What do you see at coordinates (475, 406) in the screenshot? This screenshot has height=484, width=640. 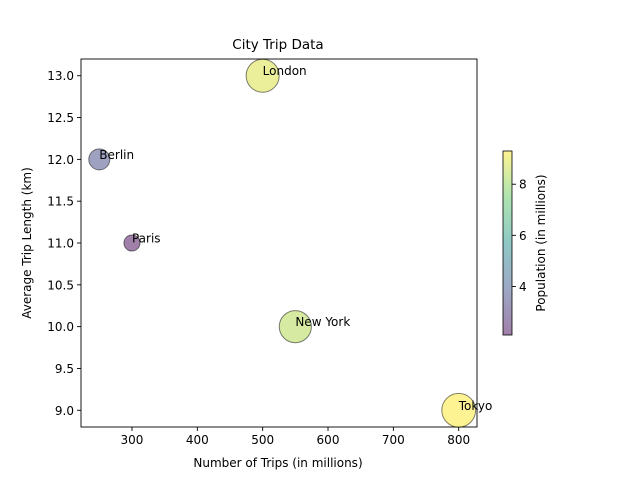 I see `point-label: Tokyo` at bounding box center [475, 406].